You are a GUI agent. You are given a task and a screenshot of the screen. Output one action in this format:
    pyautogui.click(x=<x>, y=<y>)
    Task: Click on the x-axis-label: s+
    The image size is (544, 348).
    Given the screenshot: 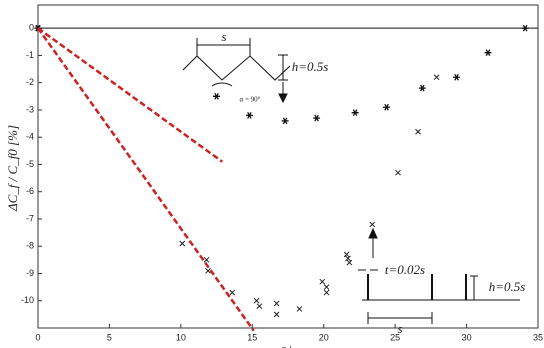 What is the action you would take?
    pyautogui.click(x=288, y=344)
    